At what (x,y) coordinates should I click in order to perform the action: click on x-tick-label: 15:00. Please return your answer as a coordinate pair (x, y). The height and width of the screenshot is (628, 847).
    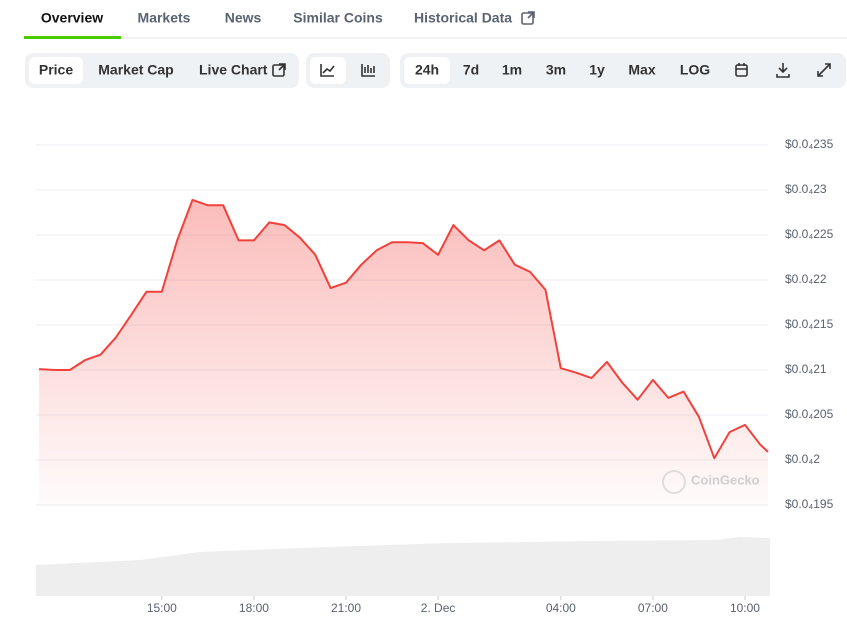
    Looking at the image, I should click on (162, 608).